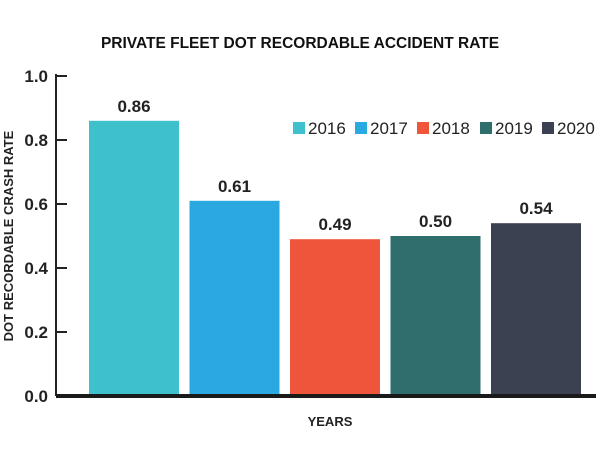  Describe the element at coordinates (36, 76) in the screenshot. I see `y-tick-label: 1.0` at that location.